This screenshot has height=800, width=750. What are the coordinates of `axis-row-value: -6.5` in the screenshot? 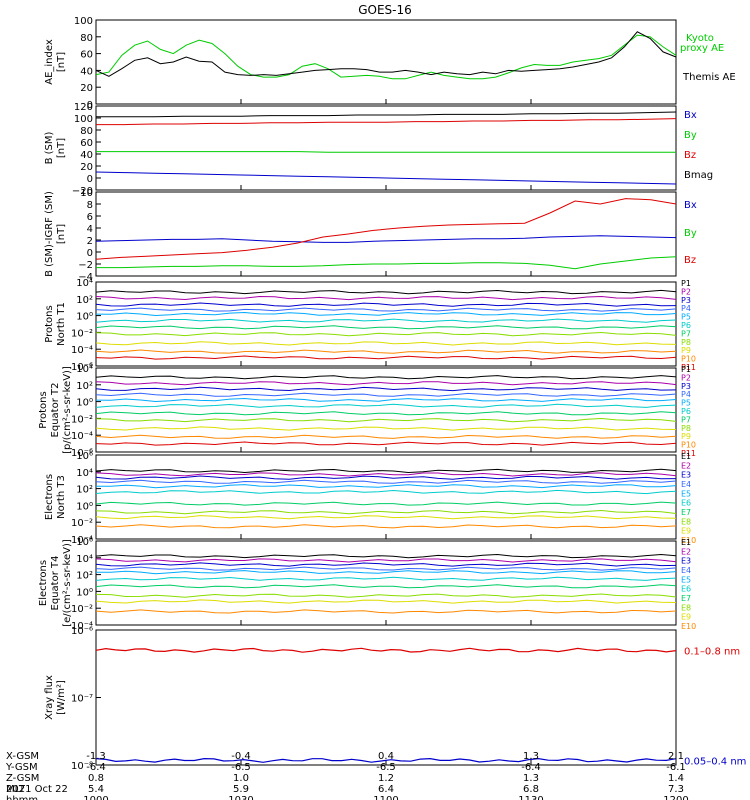 It's located at (241, 767).